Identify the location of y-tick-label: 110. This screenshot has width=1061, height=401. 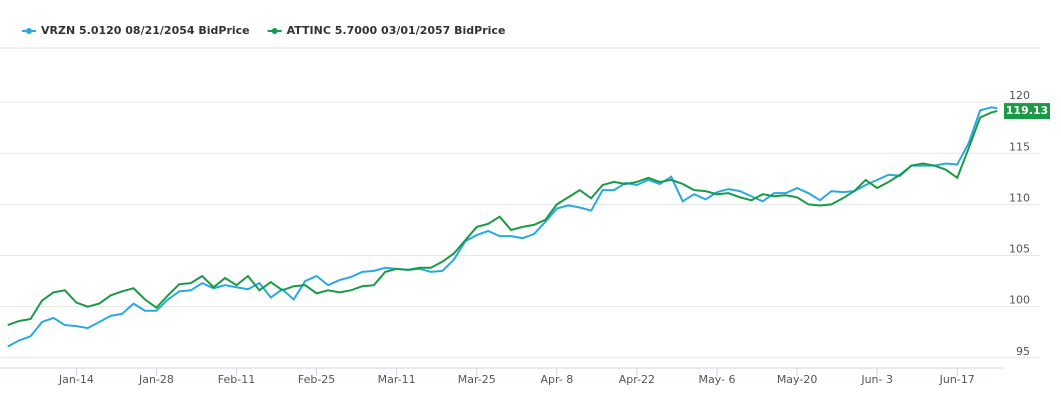
(1019, 197).